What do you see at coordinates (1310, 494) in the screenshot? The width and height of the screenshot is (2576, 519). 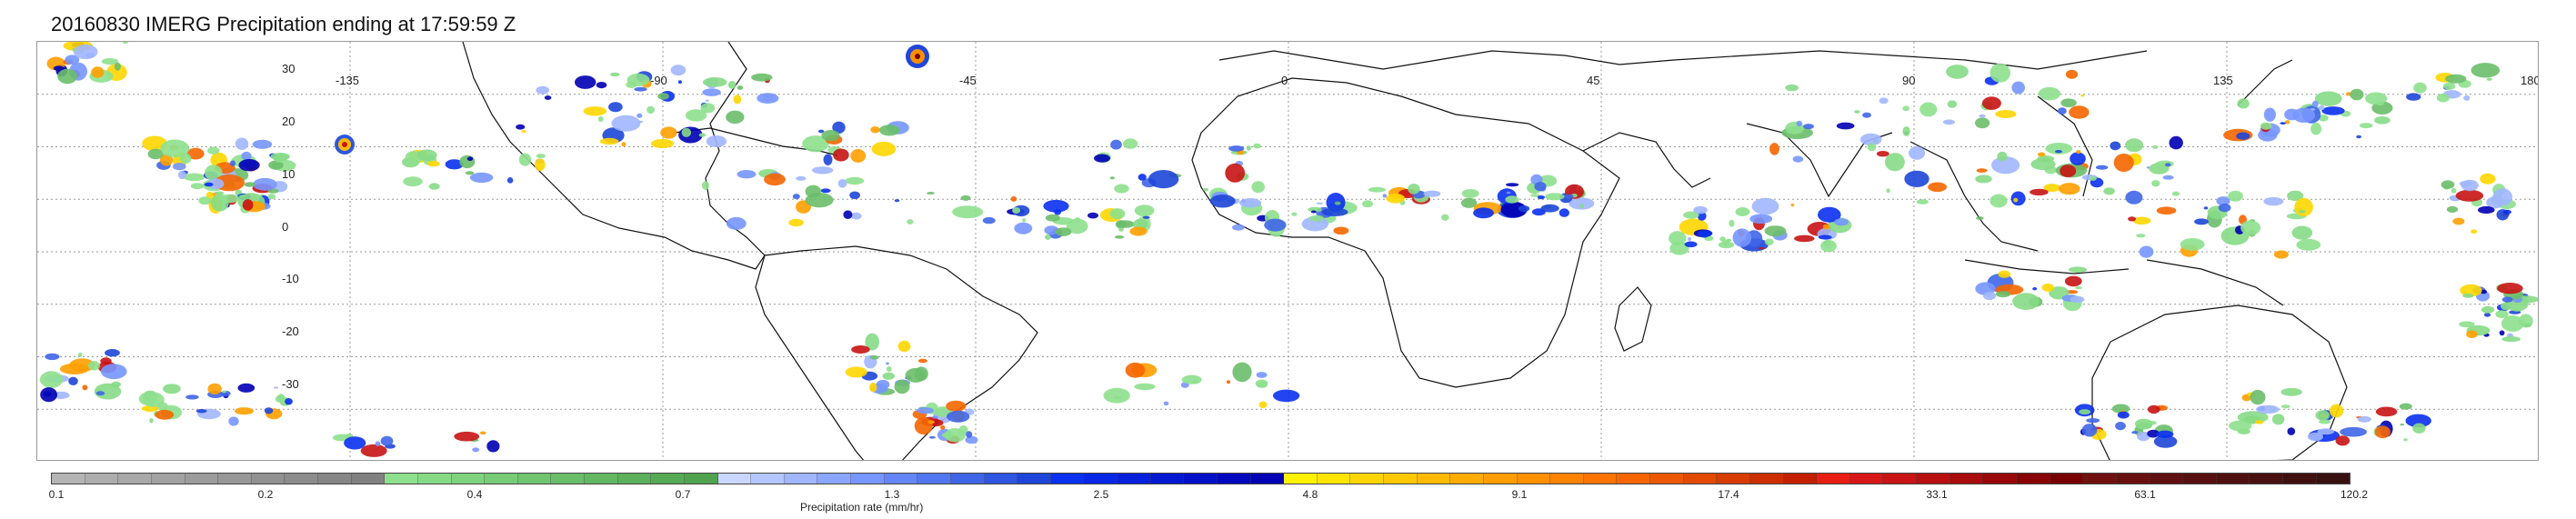 I see `colorbar-tick: 4.8` at bounding box center [1310, 494].